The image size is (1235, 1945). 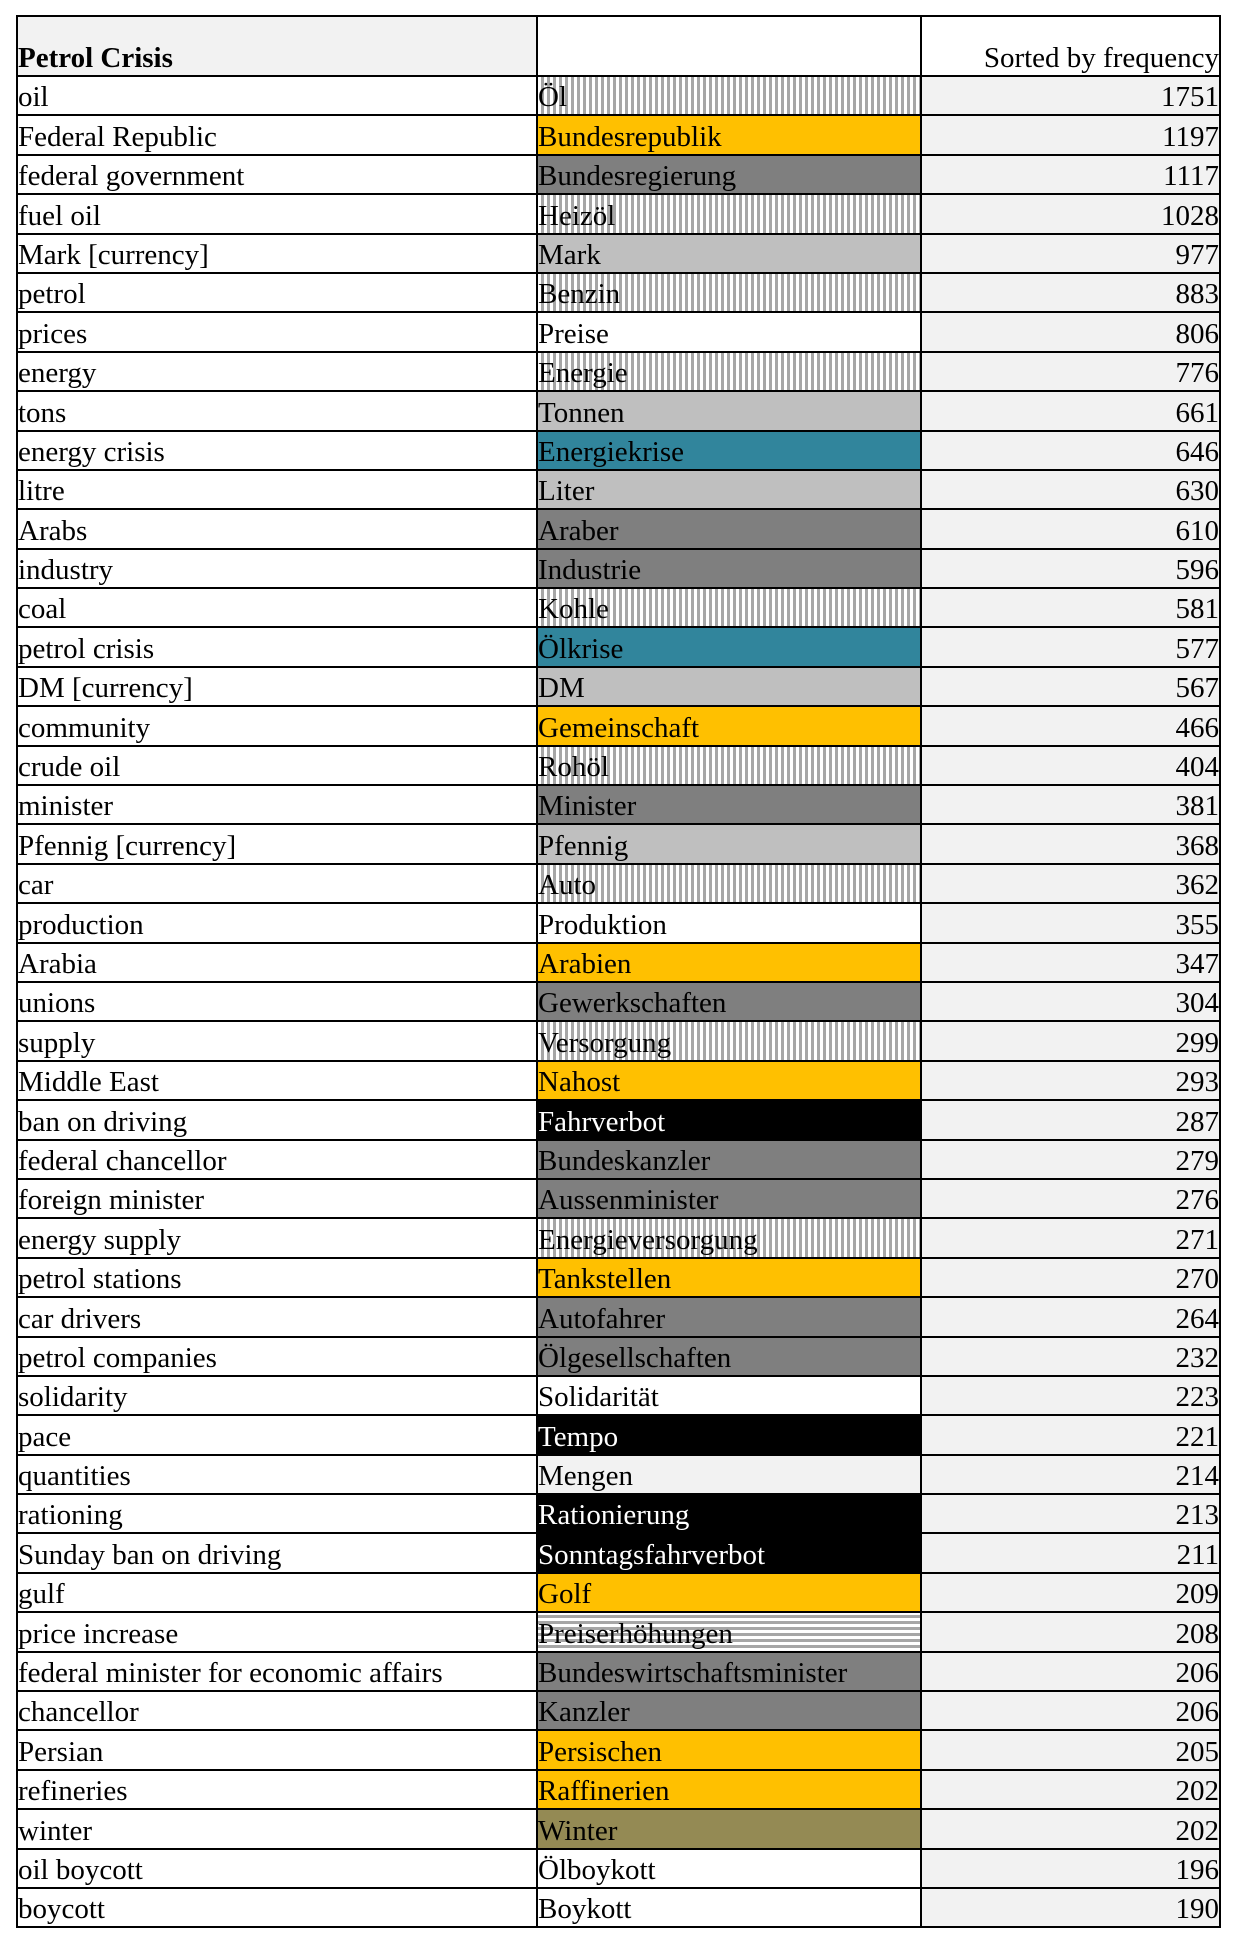 I want to click on german-term: Autofahrer, so click(x=729, y=1317).